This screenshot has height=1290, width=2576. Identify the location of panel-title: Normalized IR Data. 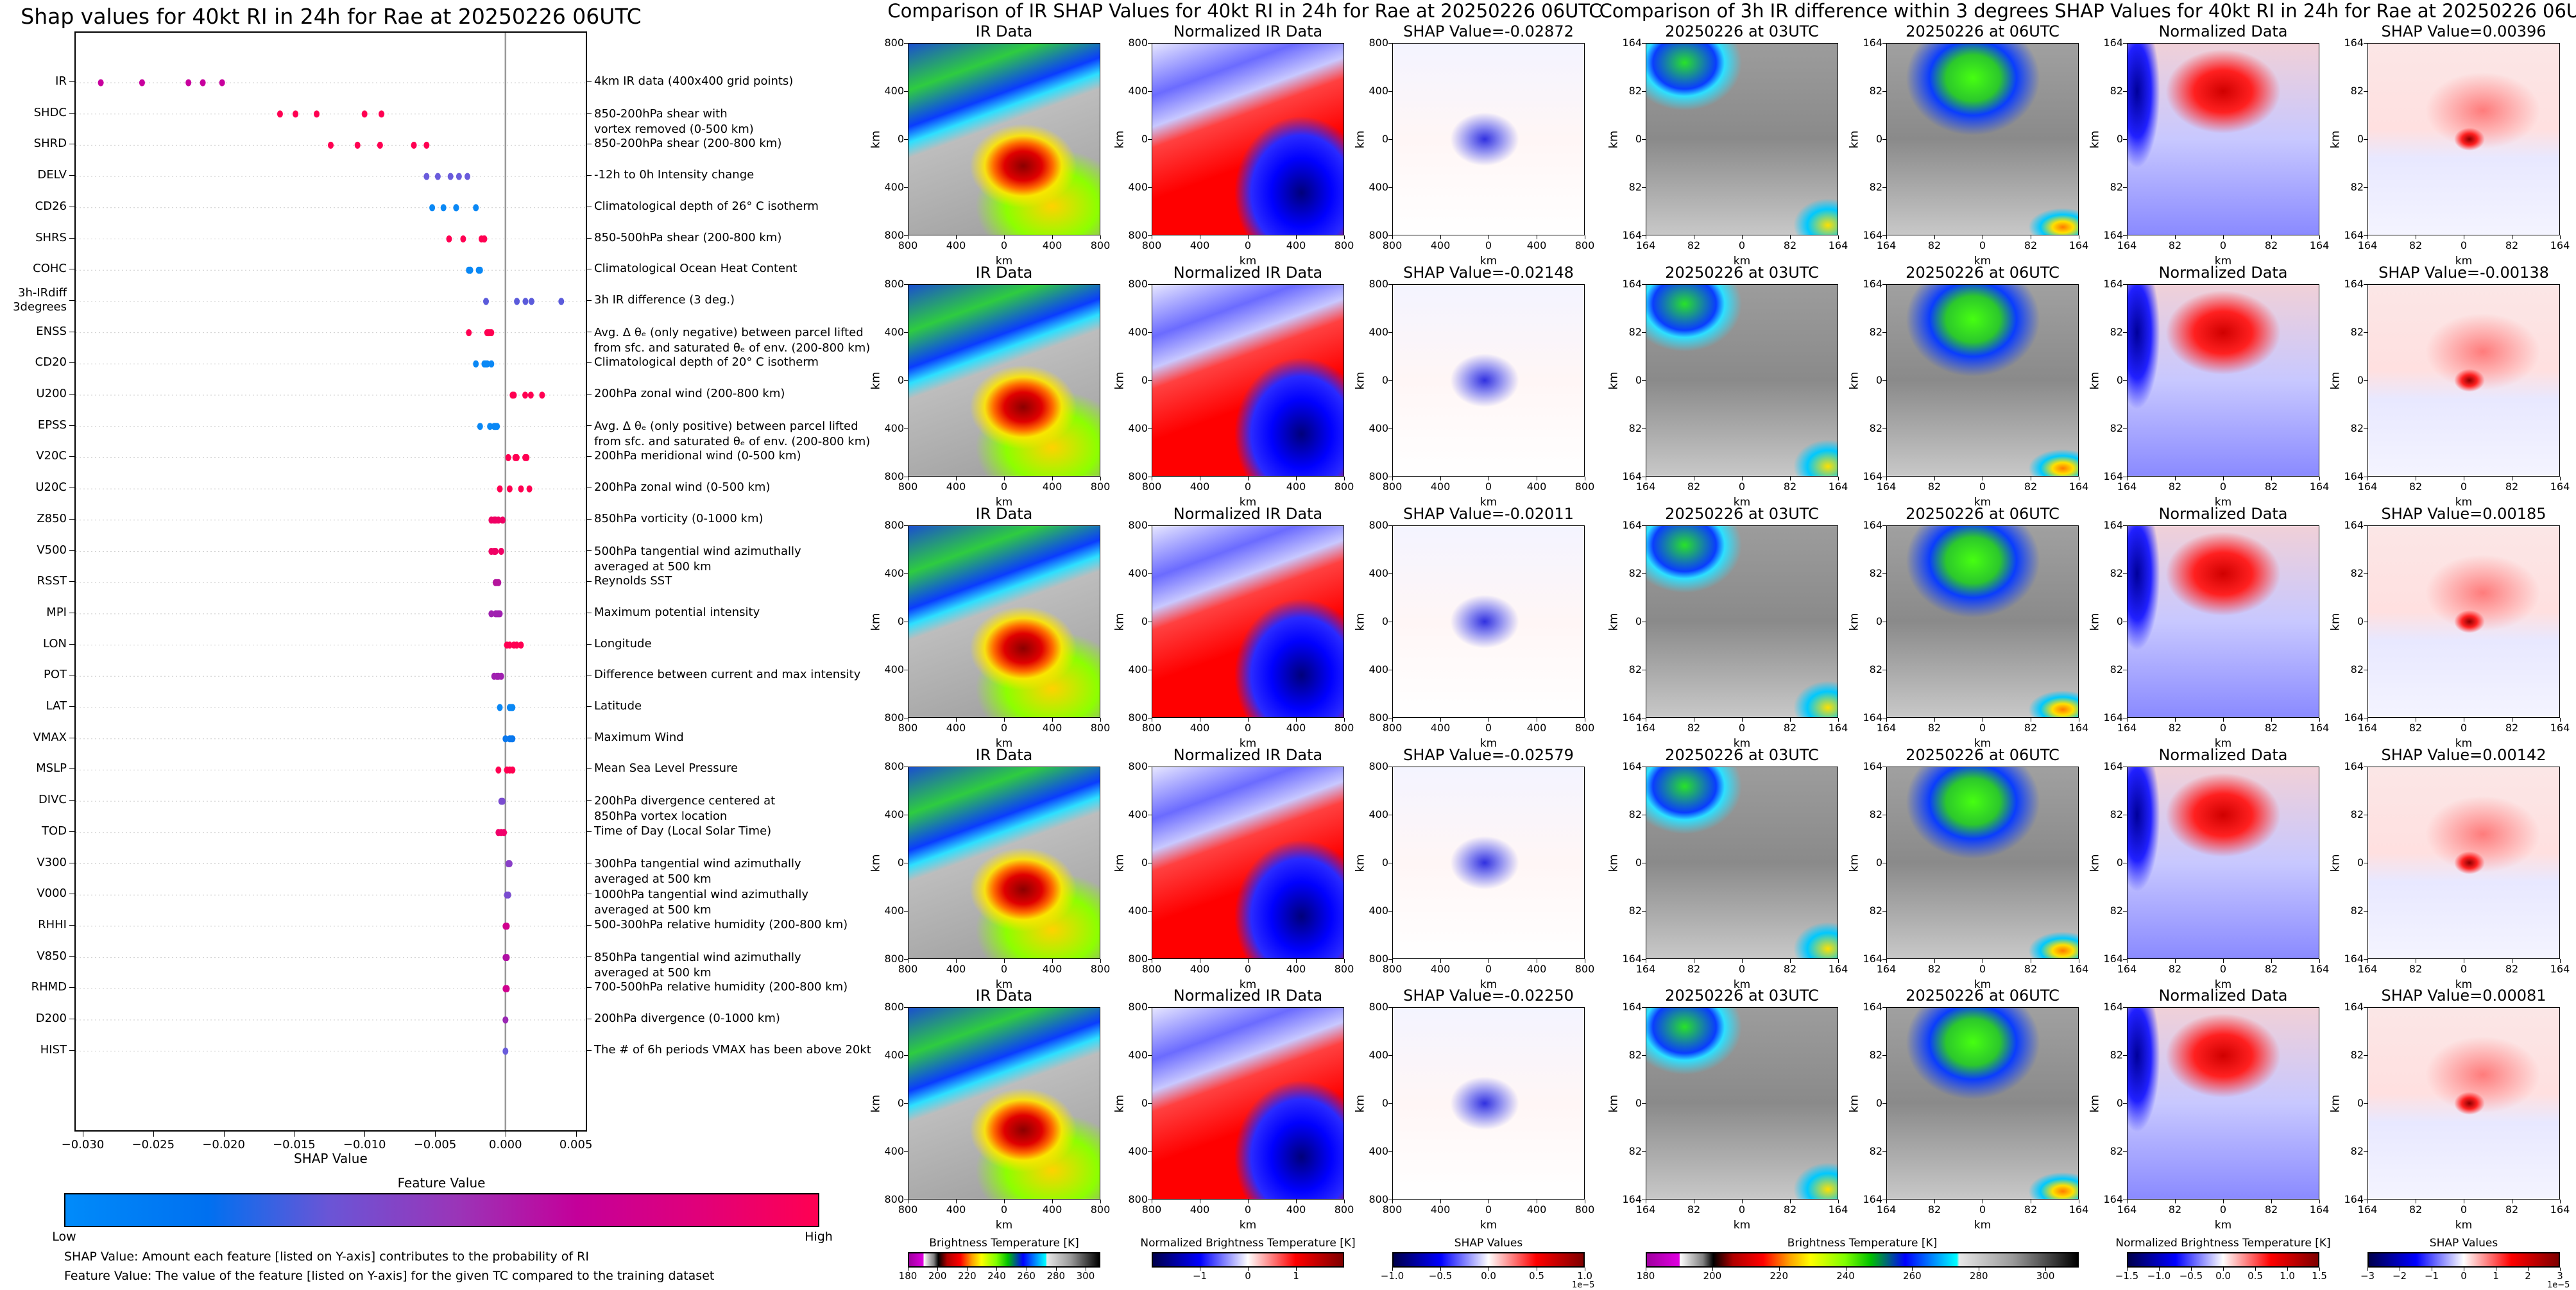
(1248, 514).